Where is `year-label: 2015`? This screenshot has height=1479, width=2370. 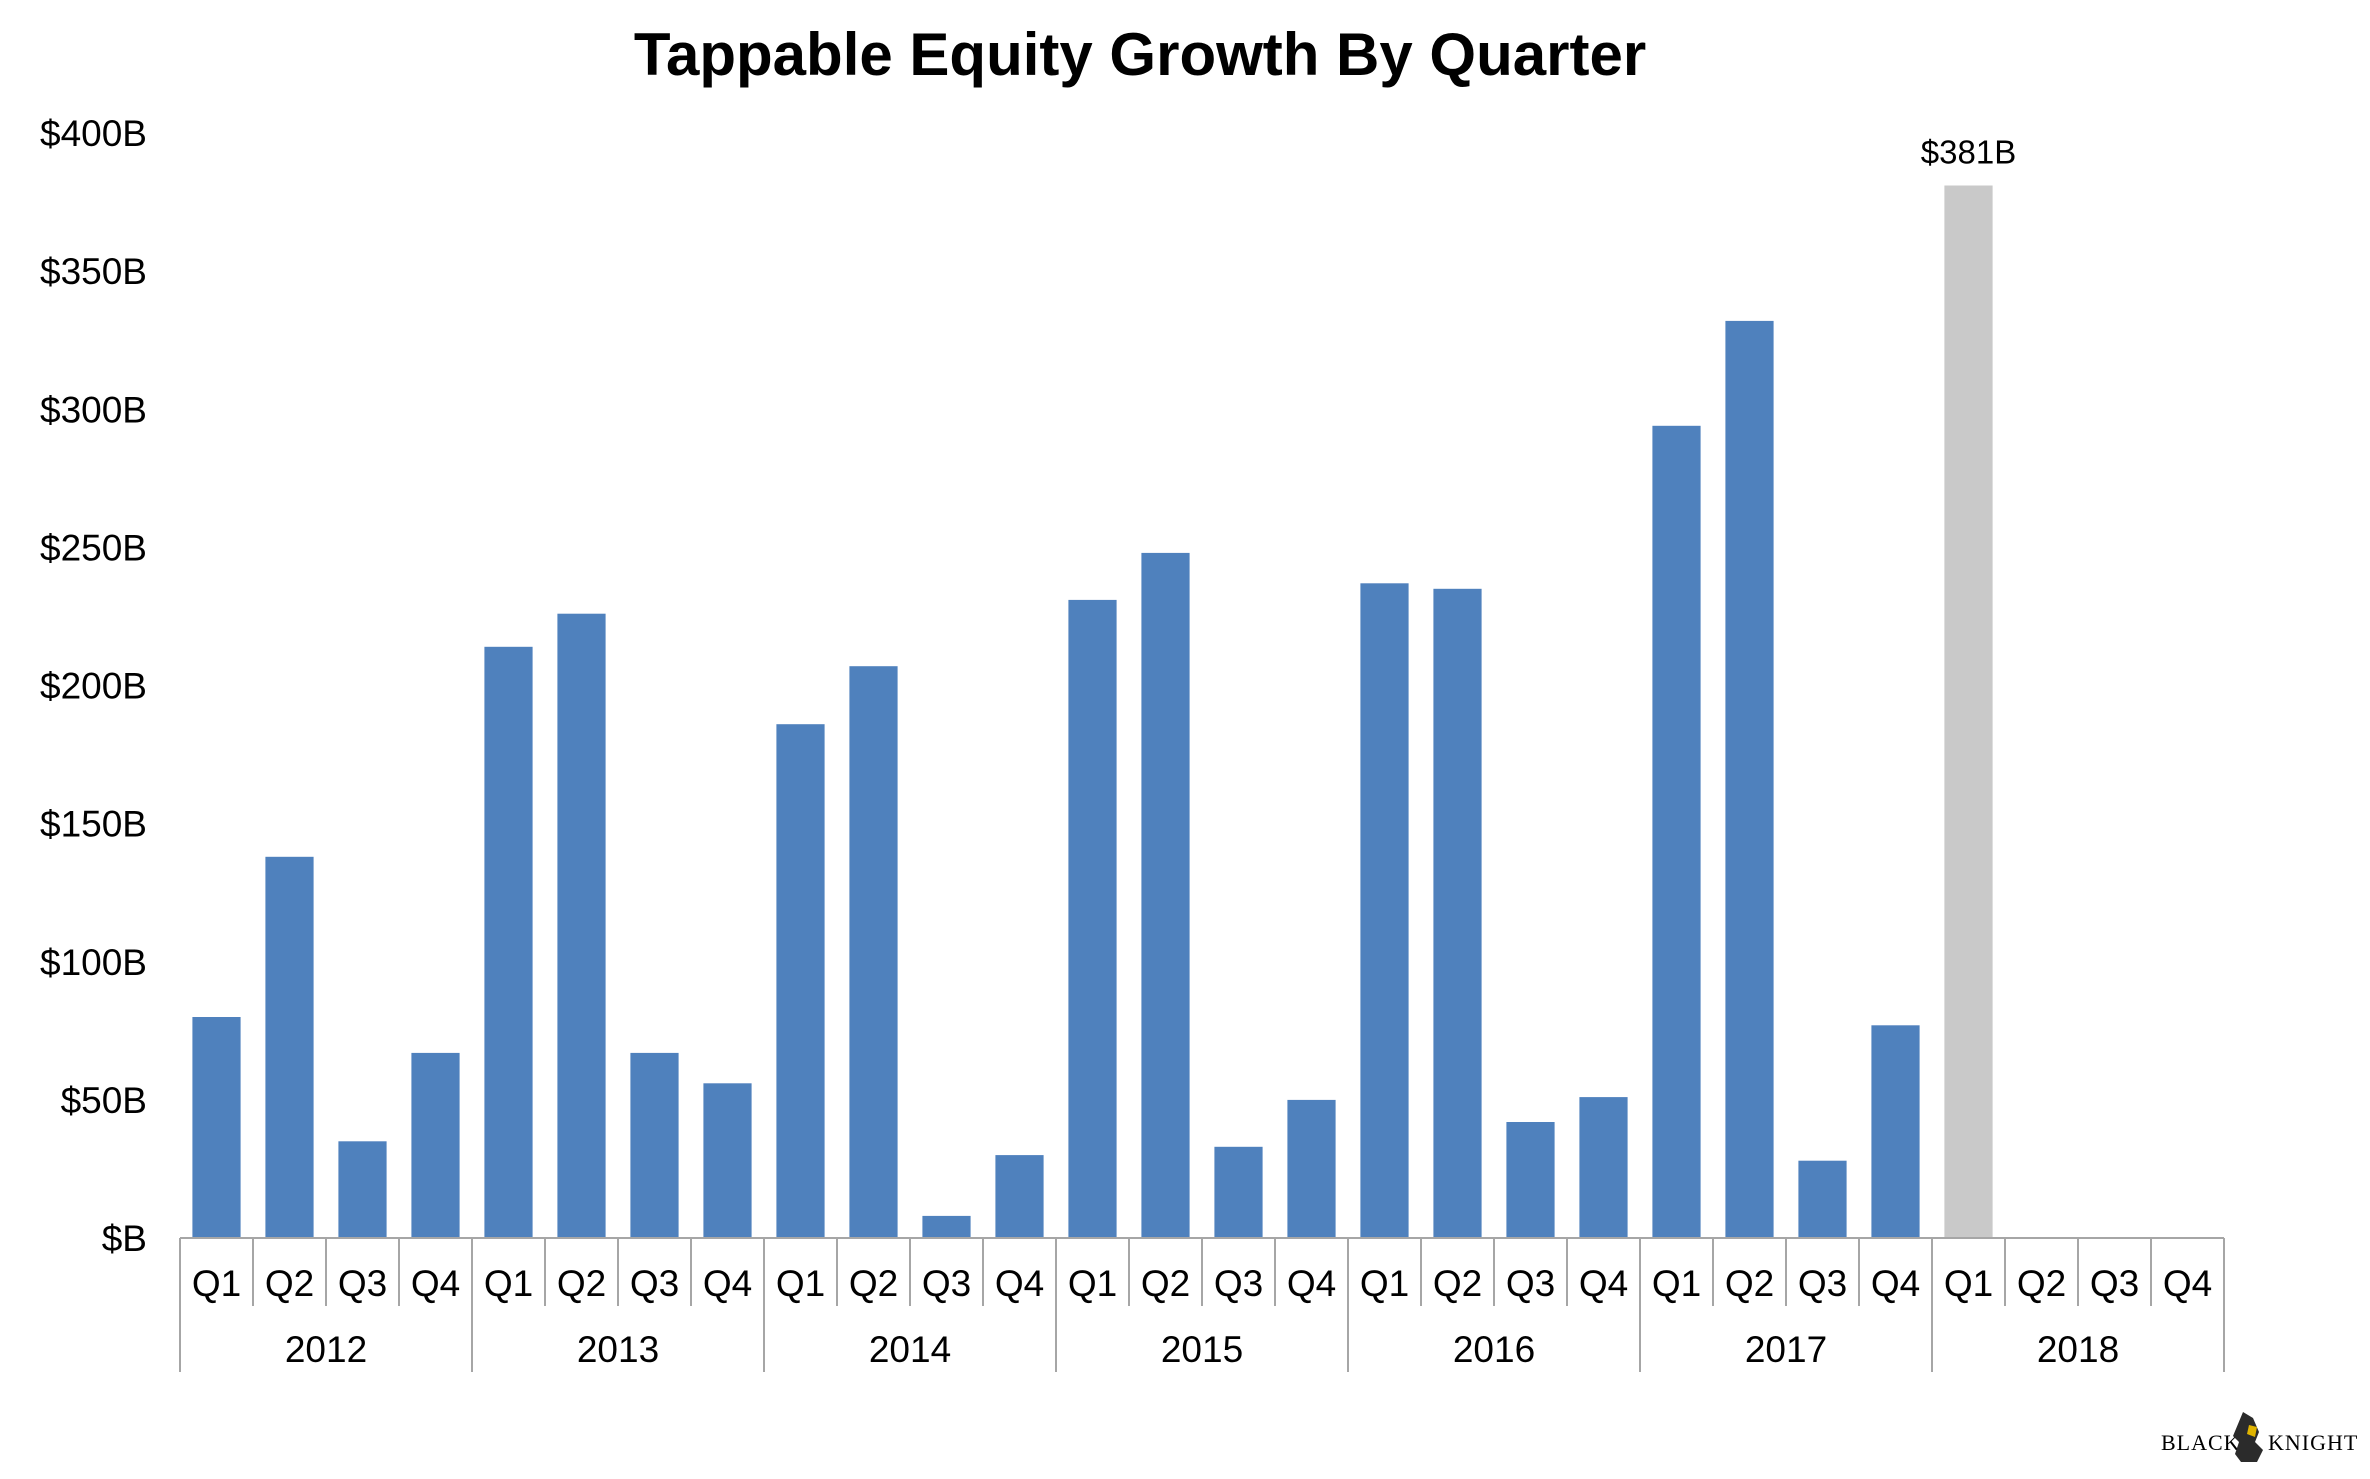
year-label: 2015 is located at coordinates (1202, 1349).